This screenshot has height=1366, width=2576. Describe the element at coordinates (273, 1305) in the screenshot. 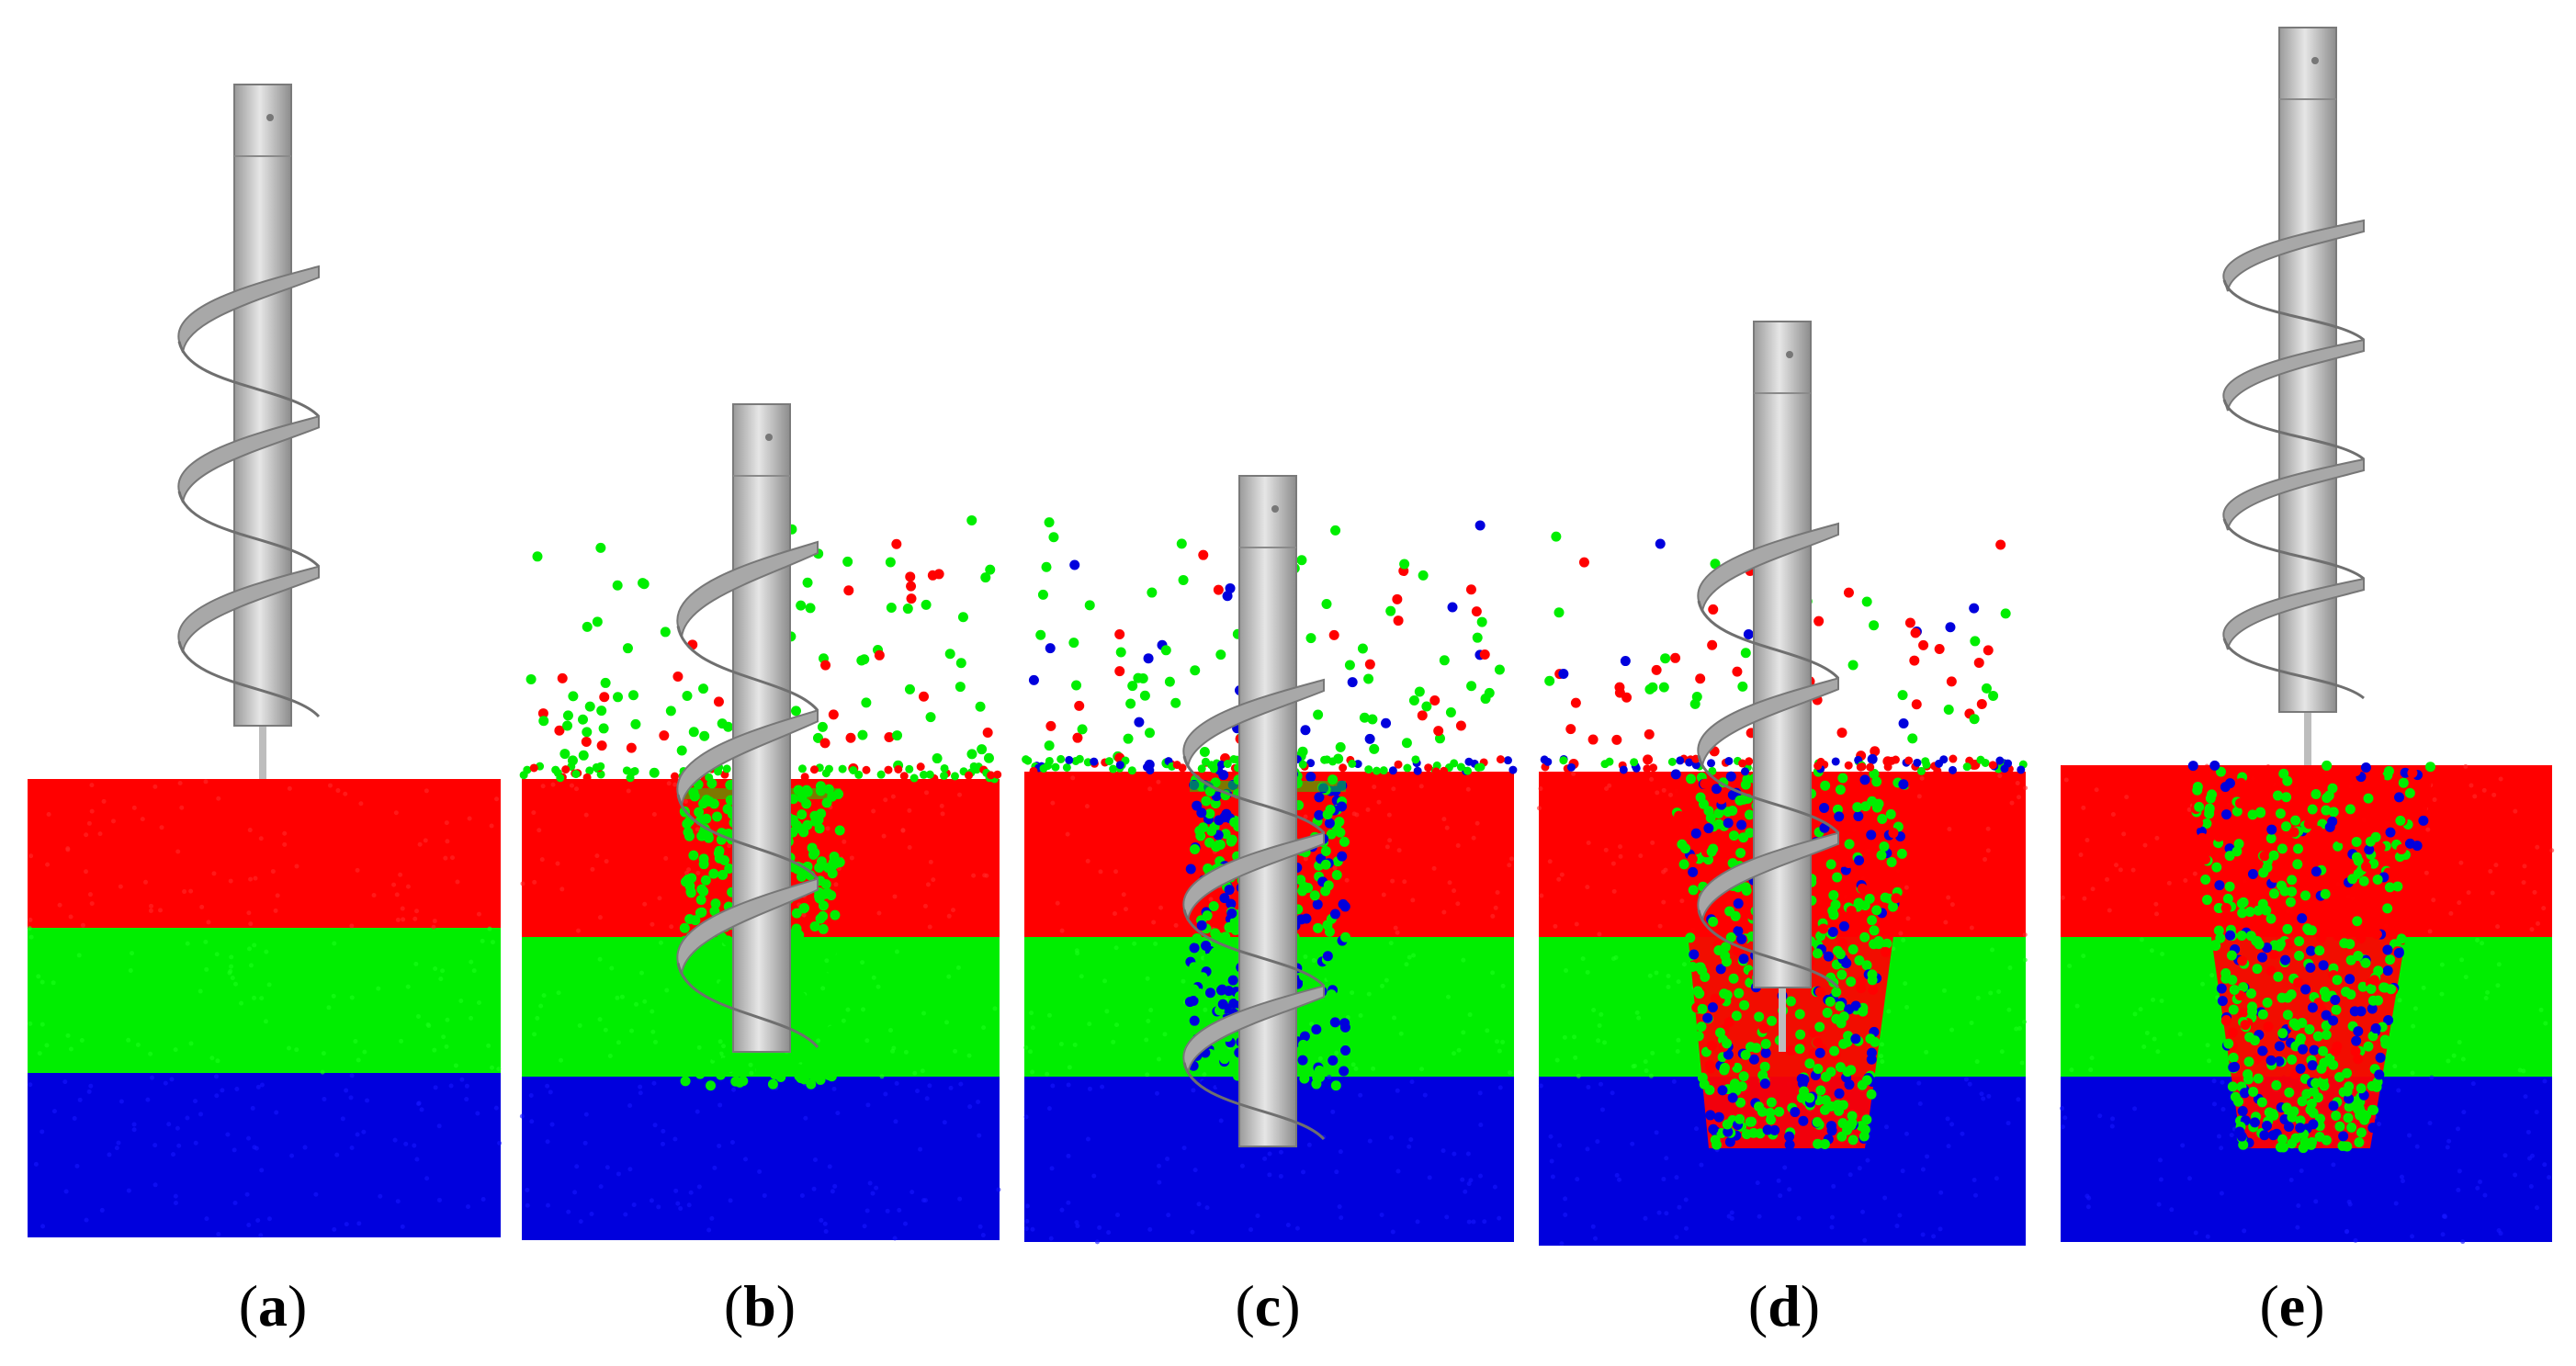

I see `panel-label-a: (a)` at that location.